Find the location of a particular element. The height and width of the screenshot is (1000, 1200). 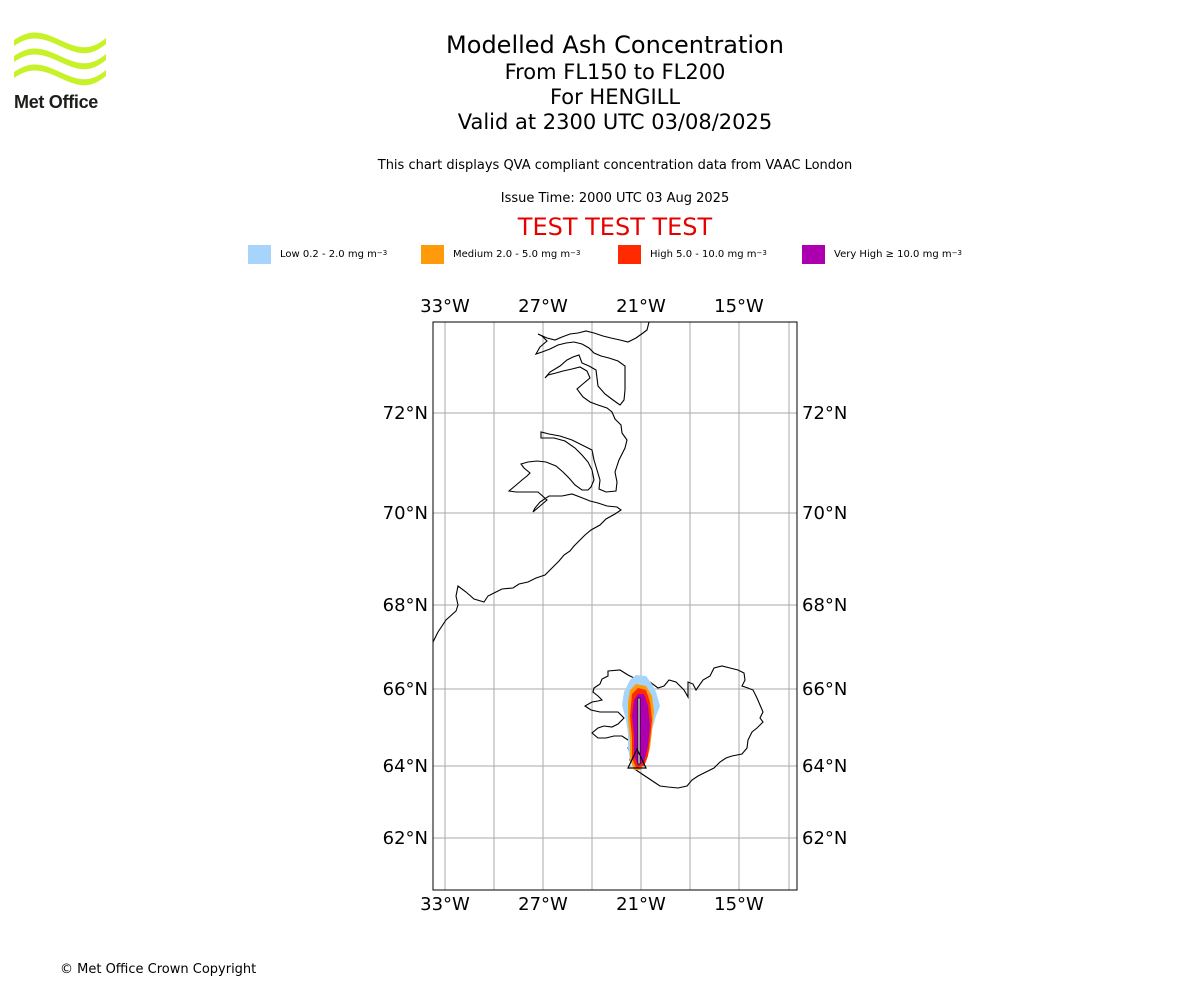

lon-label-bottom: 21°W is located at coordinates (641, 904).